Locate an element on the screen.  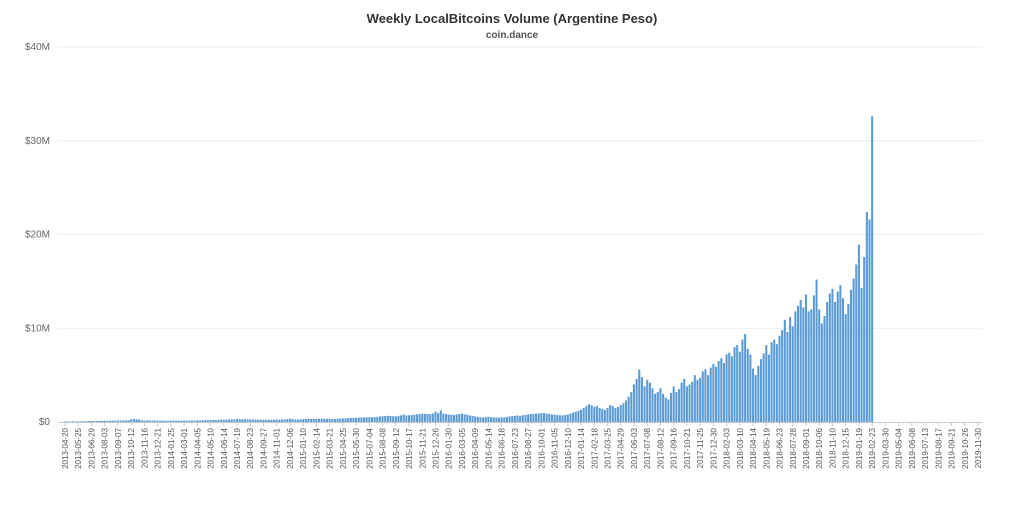
x-tick-label: 2015-03-21 is located at coordinates (330, 447).